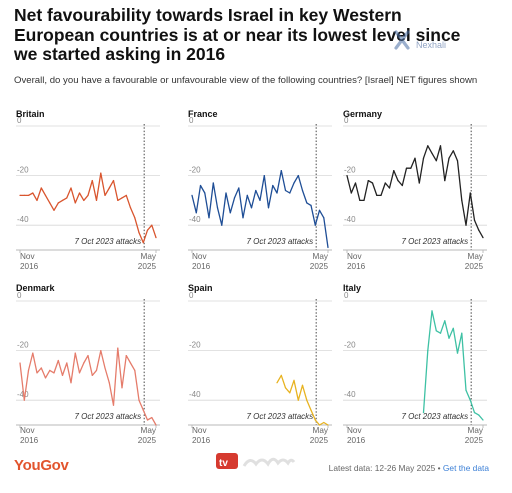  I want to click on panel-title-denmark: Denmark, so click(36, 288).